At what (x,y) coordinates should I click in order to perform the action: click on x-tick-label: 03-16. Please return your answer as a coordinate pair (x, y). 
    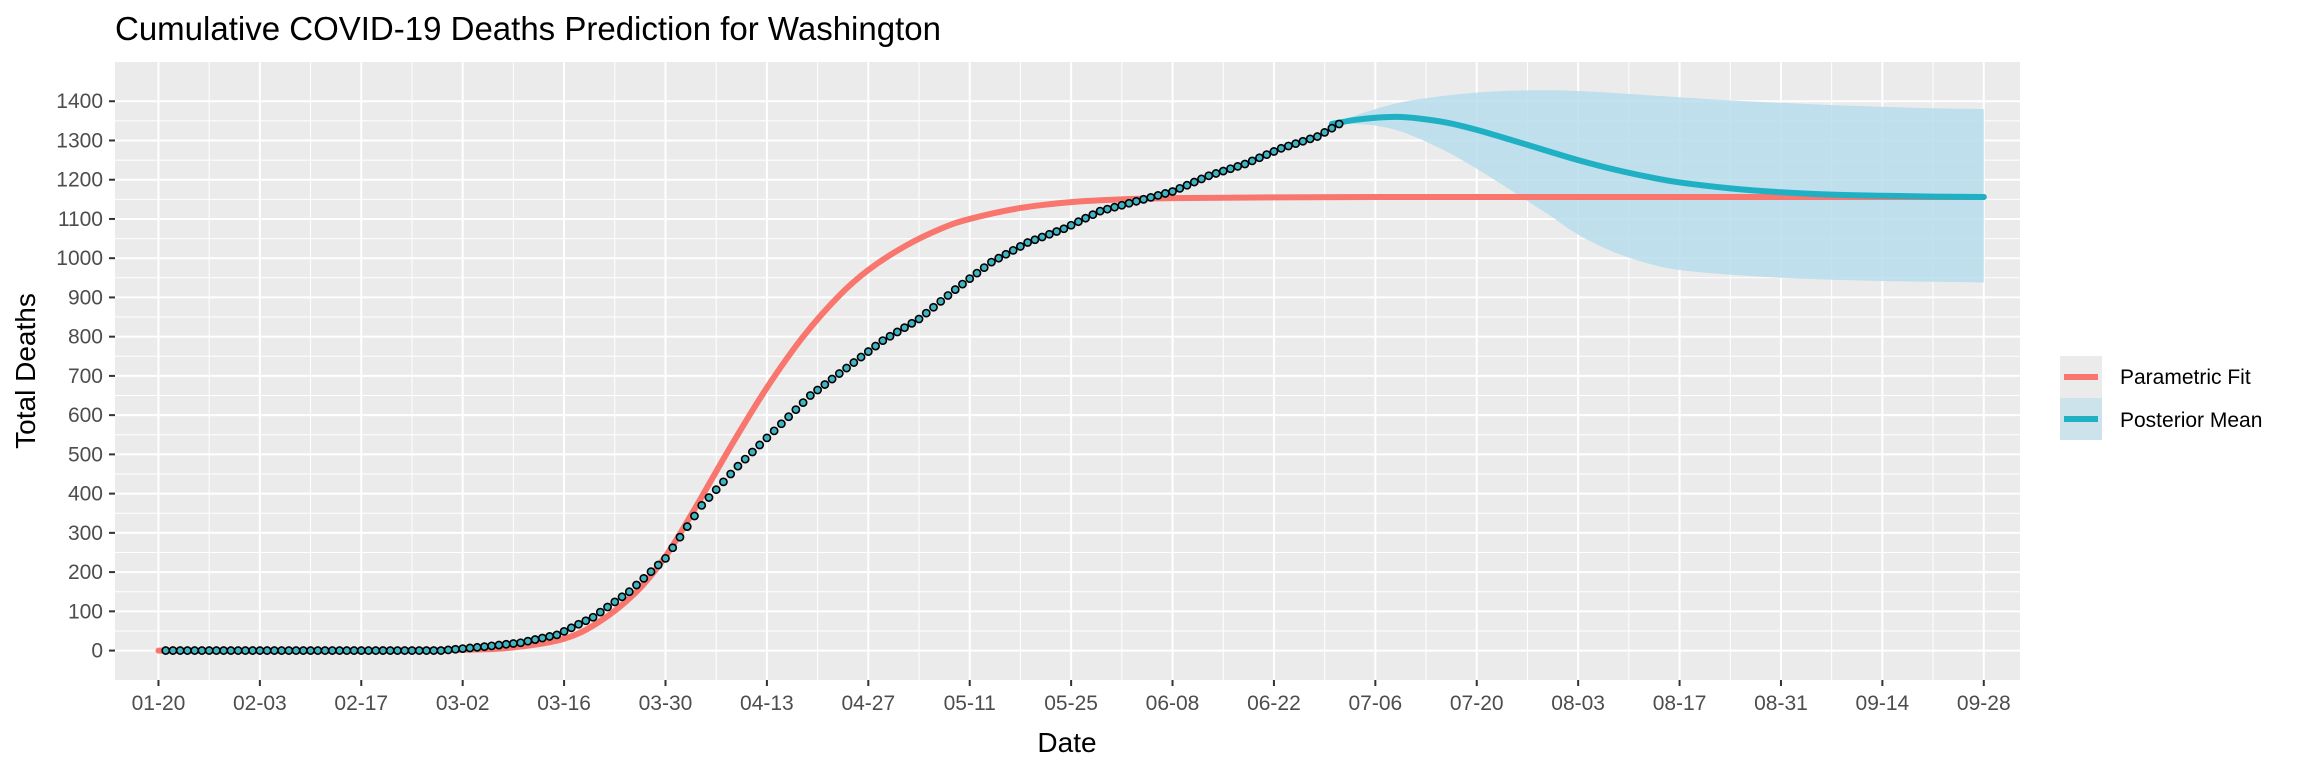
    Looking at the image, I should click on (564, 703).